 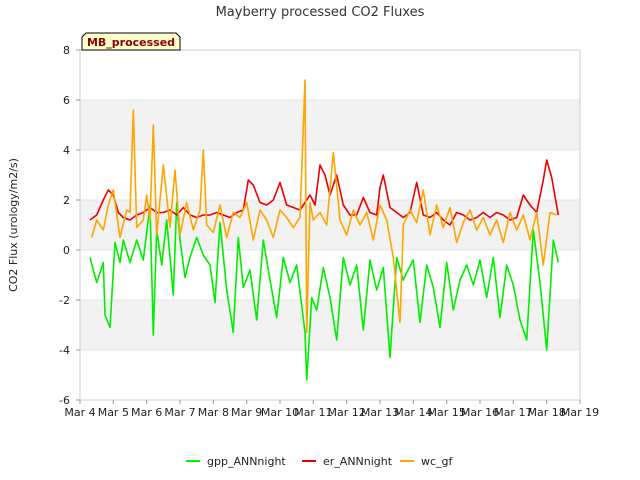 What do you see at coordinates (513, 412) in the screenshot?
I see `x-tick-label: Mar 17` at bounding box center [513, 412].